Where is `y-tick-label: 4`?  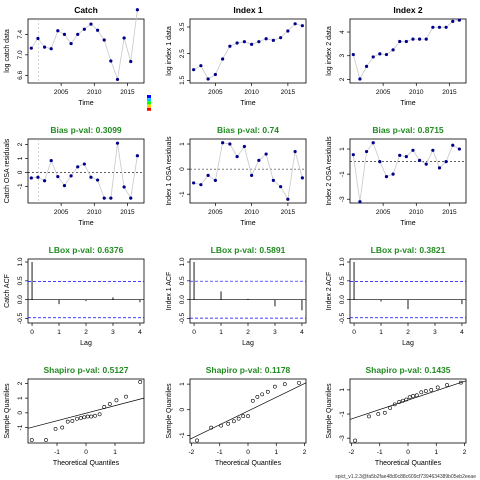 y-tick-label: 4 is located at coordinates (342, 32).